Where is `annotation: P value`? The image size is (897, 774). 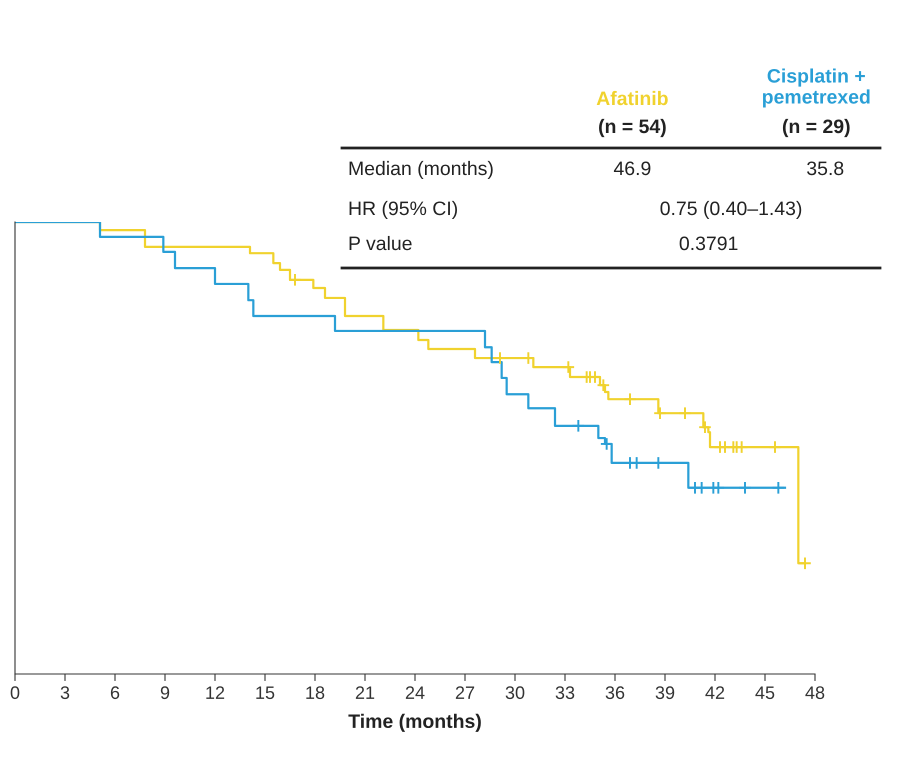
annotation: P value is located at coordinates (381, 243).